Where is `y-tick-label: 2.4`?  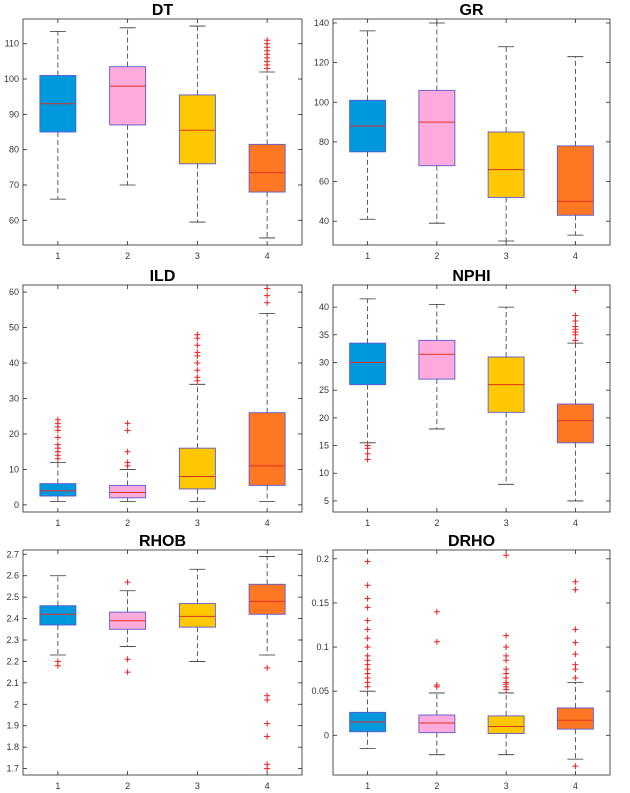
y-tick-label: 2.4 is located at coordinates (12, 619).